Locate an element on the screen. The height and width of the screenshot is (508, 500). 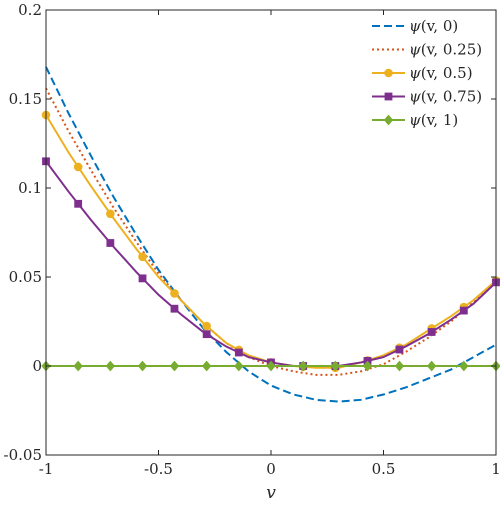
x-axis-label: v is located at coordinates (271, 493).